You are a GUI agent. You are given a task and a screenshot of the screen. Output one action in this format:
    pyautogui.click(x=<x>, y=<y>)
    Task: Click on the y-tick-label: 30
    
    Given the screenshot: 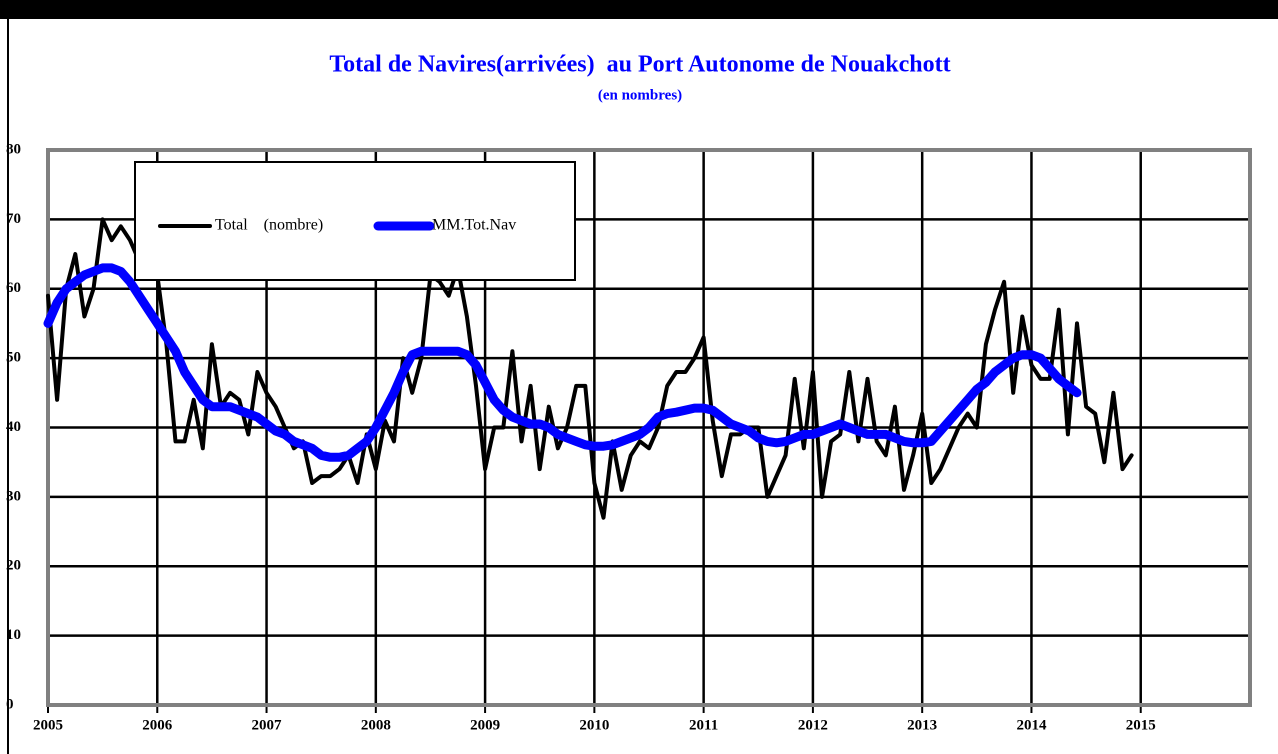 What is the action you would take?
    pyautogui.click(x=13, y=496)
    